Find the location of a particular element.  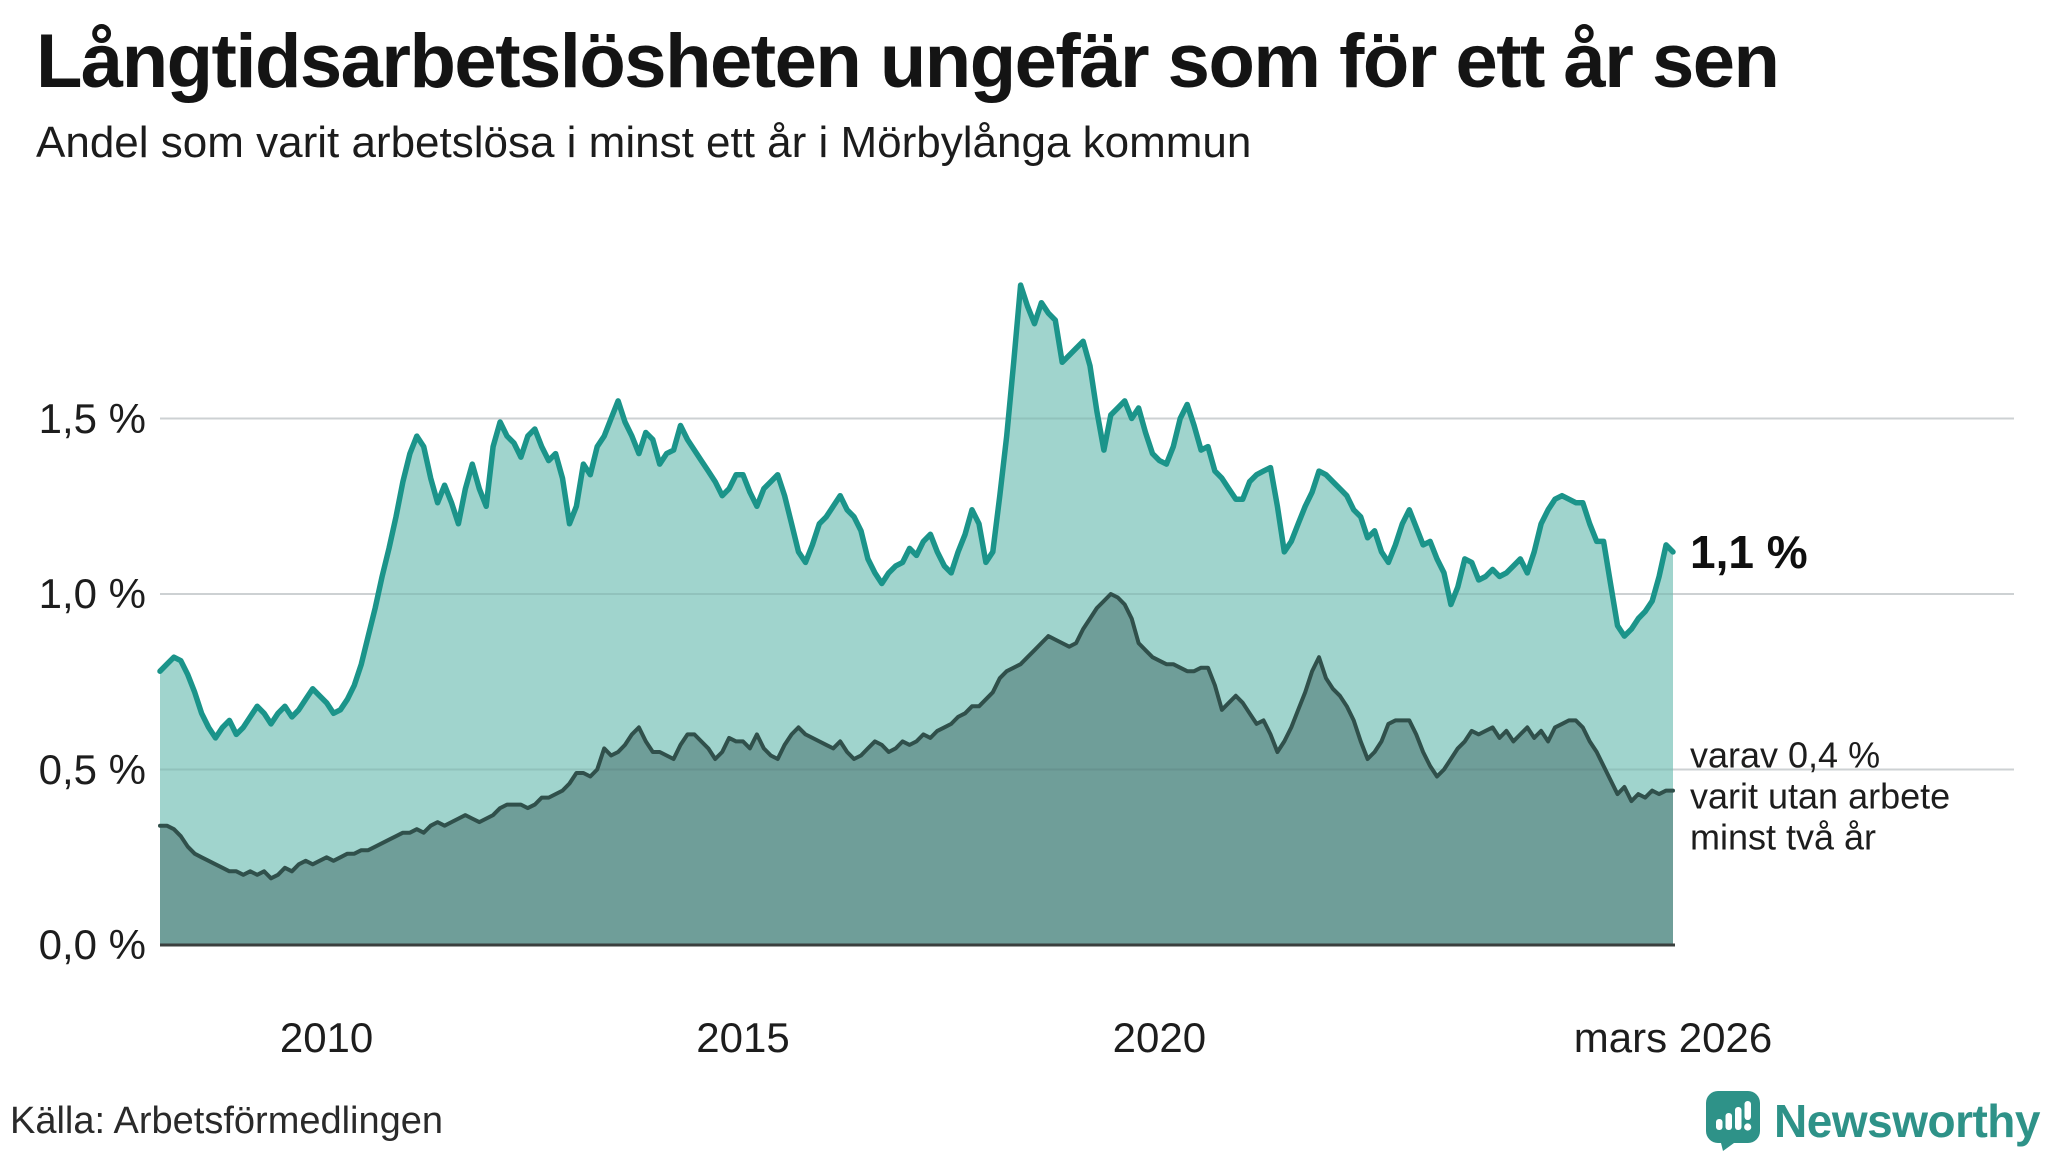

brand-logo: Newsworthy is located at coordinates (1873, 1121).